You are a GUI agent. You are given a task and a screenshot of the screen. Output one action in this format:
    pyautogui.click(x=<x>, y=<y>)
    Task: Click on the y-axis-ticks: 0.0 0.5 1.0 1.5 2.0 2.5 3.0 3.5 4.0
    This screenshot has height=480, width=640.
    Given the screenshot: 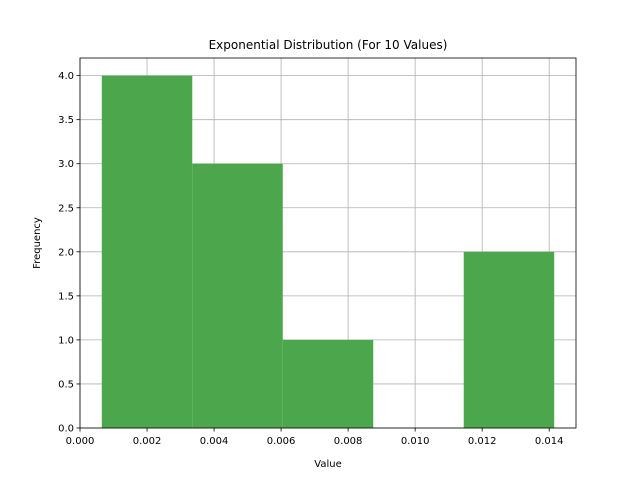 What is the action you would take?
    pyautogui.click(x=69, y=253)
    